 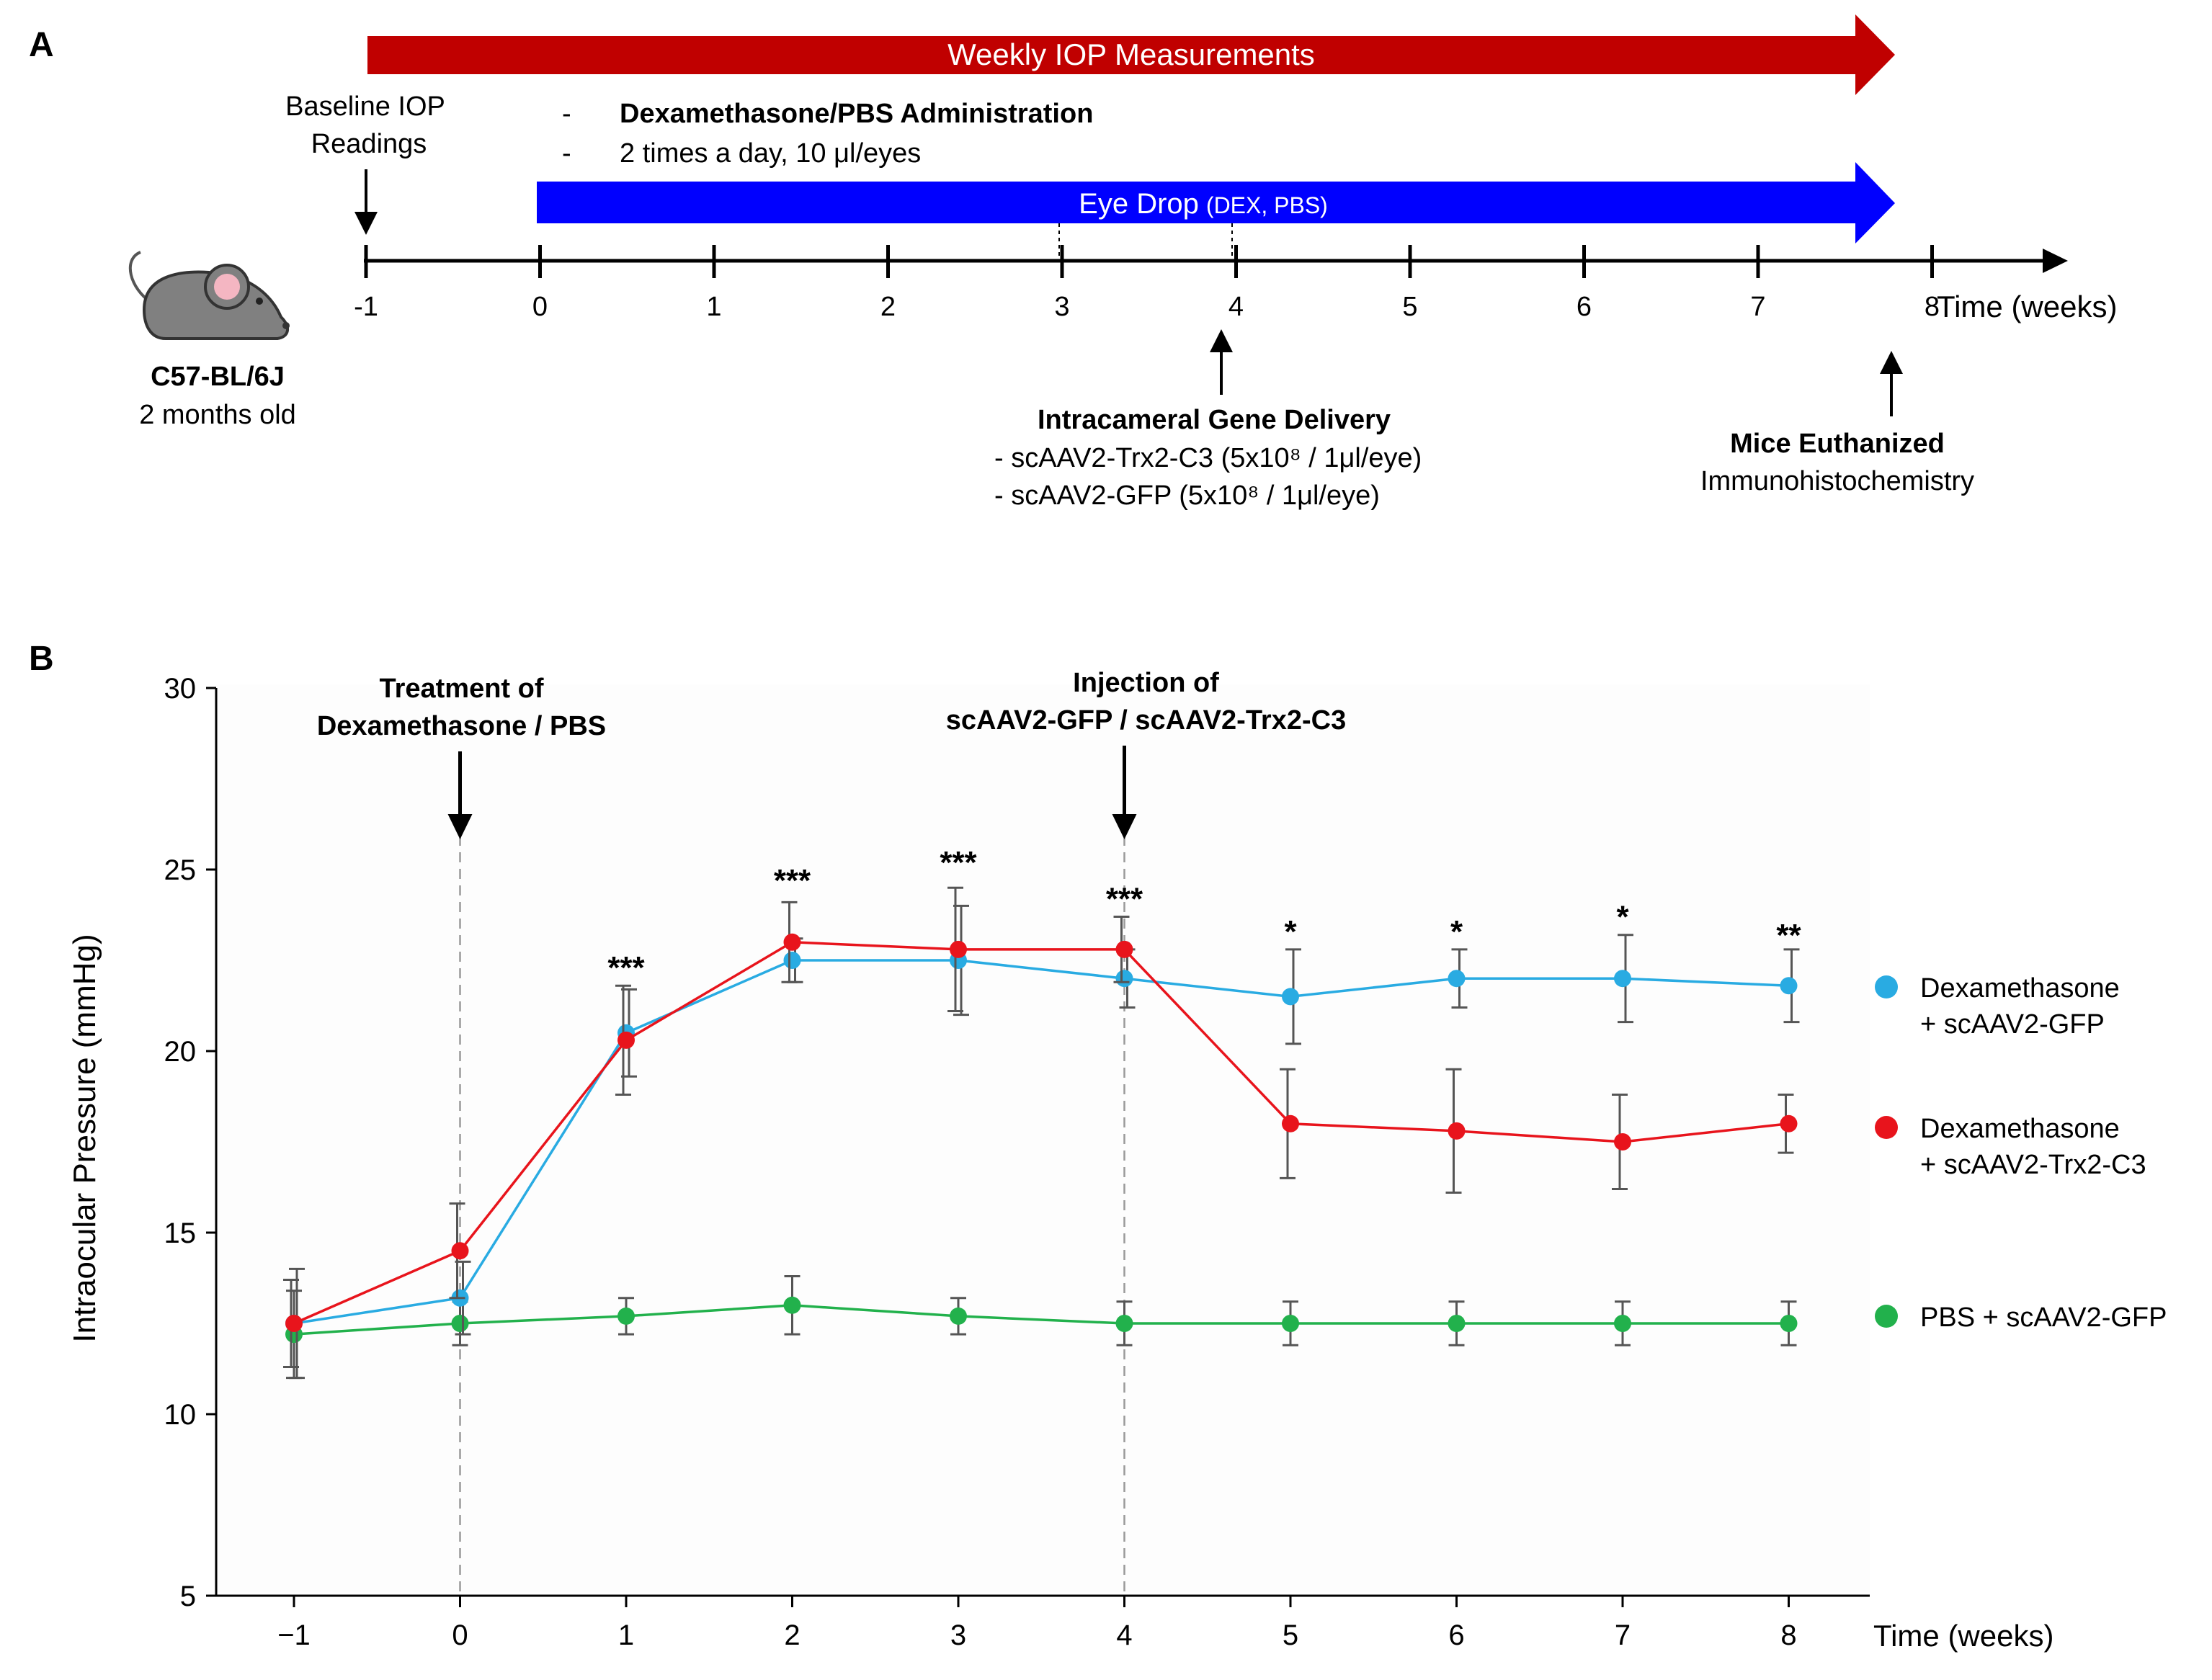 What do you see at coordinates (1146, 720) in the screenshot?
I see `annotation-line2: scAAV2-GFP / scAAV2-Trx2-C3` at bounding box center [1146, 720].